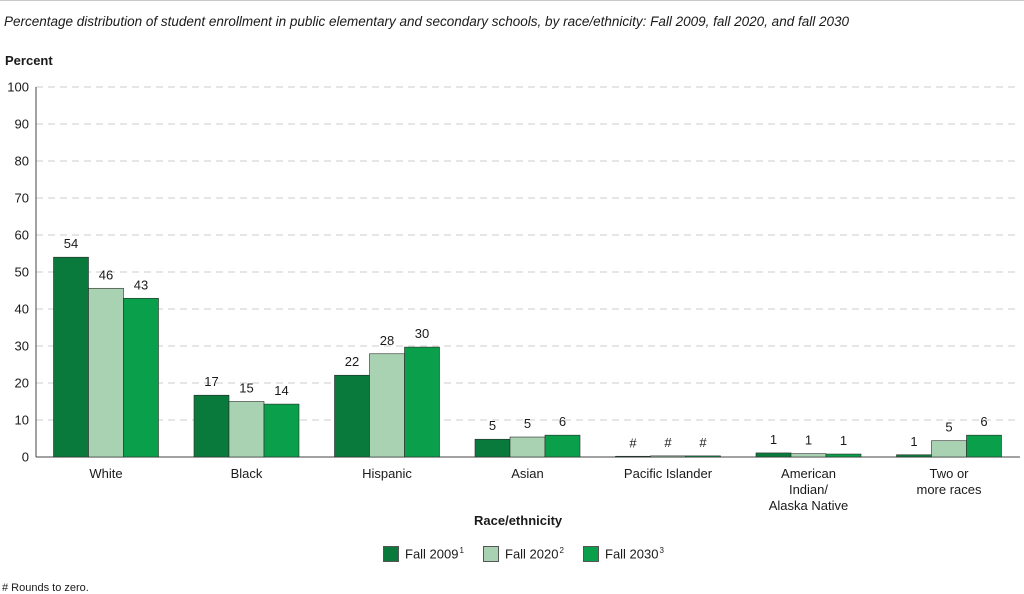 The image size is (1024, 594). Describe the element at coordinates (434, 554) in the screenshot. I see `legend-label-fall-2009: Fall 20091` at that location.